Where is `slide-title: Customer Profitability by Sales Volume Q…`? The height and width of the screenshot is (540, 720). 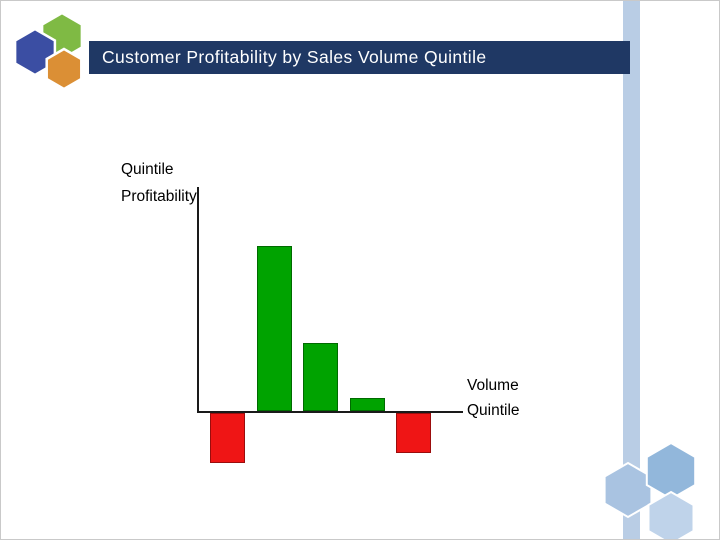 slide-title: Customer Profitability by Sales Volume Q… is located at coordinates (294, 57).